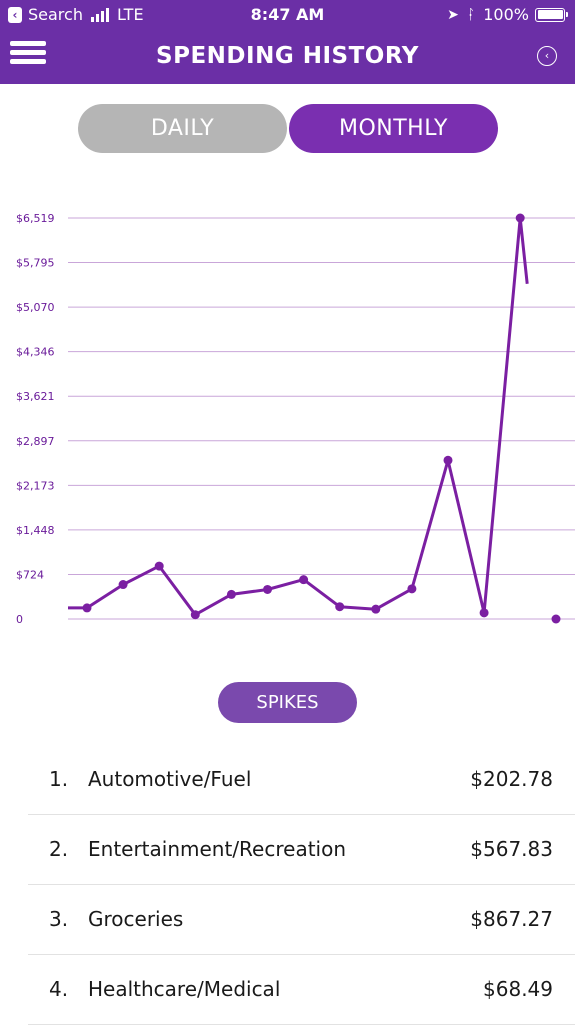  I want to click on status-time: 8:47 AM, so click(287, 14).